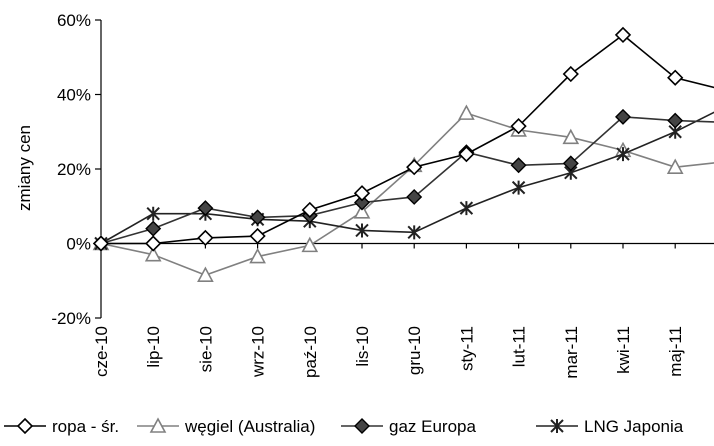 This screenshot has height=446, width=714. I want to click on x-tick-label: sie-10, so click(205, 349).